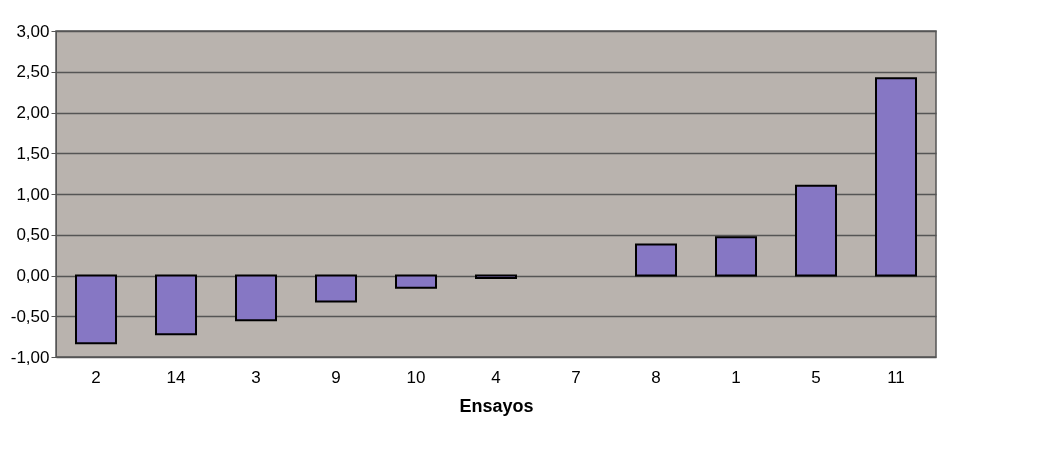 This screenshot has width=1043, height=471. Describe the element at coordinates (96, 377) in the screenshot. I see `x-tick-label: 2` at that location.